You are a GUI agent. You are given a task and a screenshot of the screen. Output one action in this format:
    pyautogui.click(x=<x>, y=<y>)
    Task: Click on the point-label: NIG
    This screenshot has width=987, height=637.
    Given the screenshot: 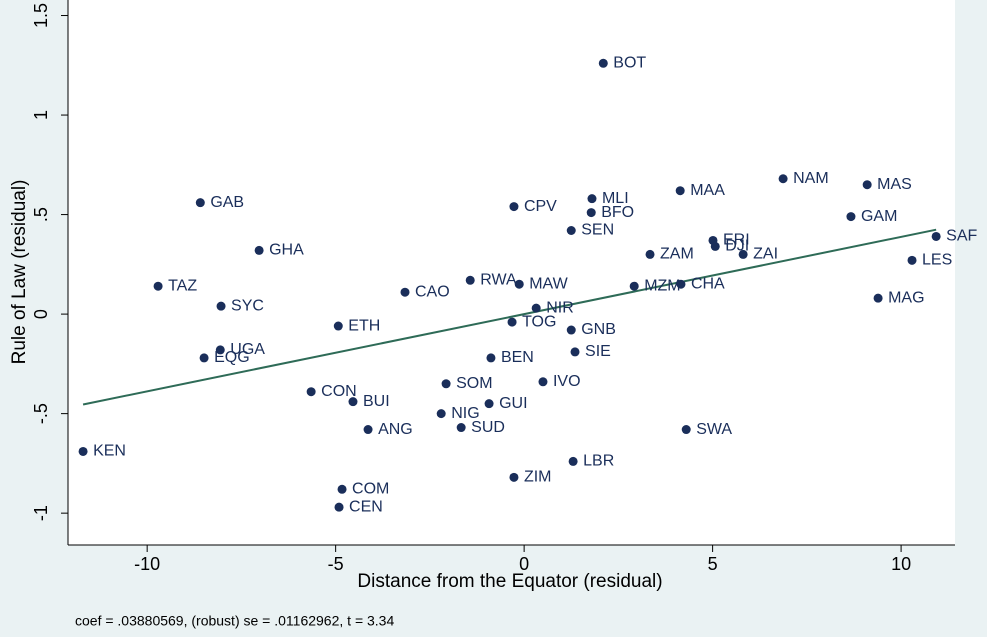 What is the action you would take?
    pyautogui.click(x=465, y=413)
    